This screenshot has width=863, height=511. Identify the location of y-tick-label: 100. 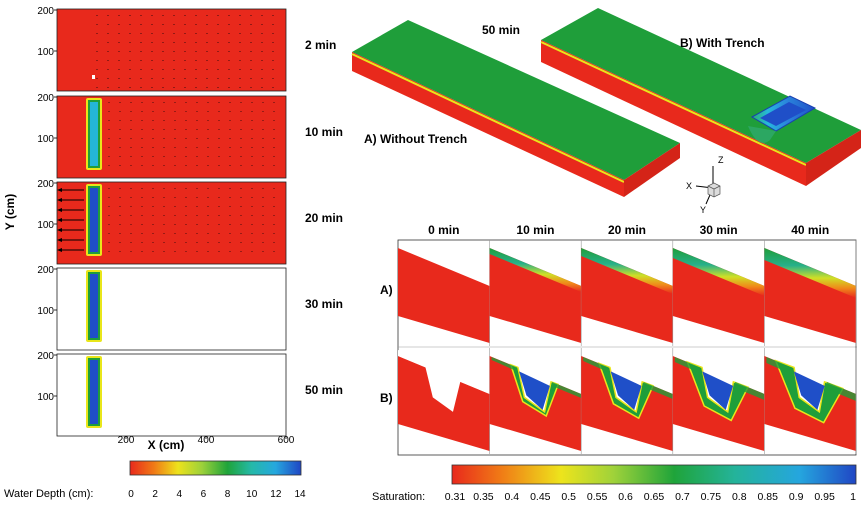
(45, 139).